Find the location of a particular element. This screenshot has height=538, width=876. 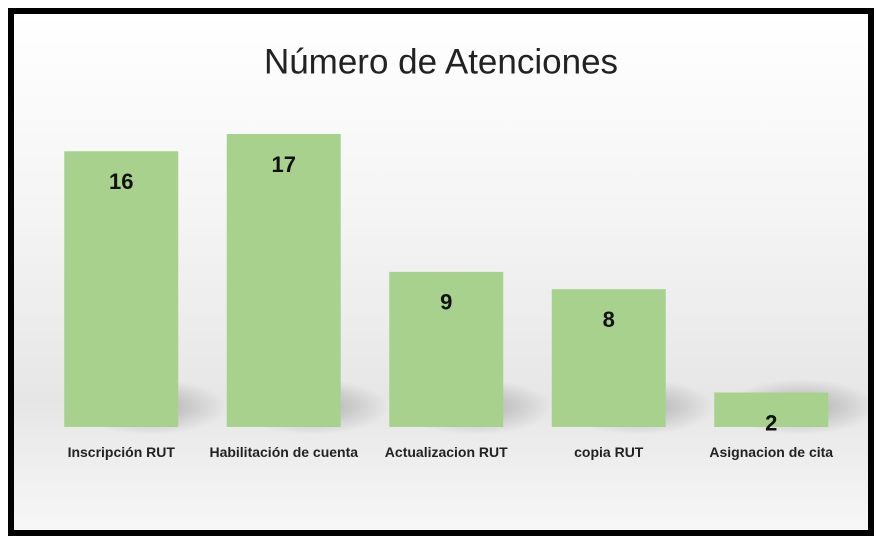

data-label: 2 is located at coordinates (771, 422).